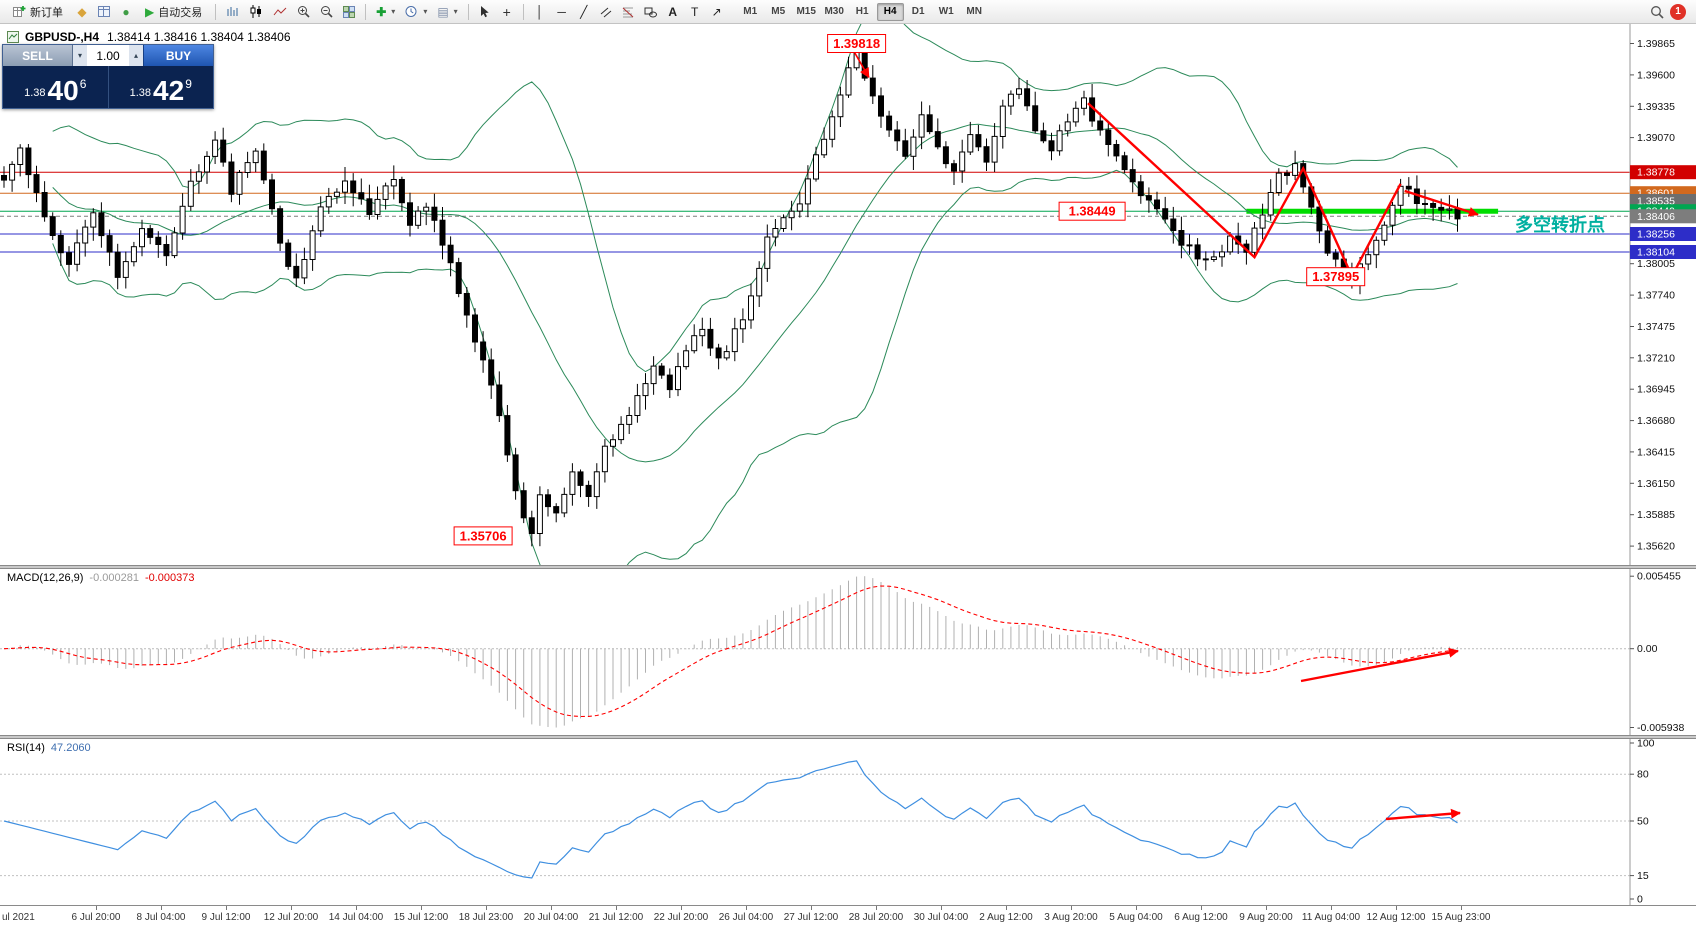 The height and width of the screenshot is (946, 1696). What do you see at coordinates (161, 87) in the screenshot?
I see `buy-price: 1.38 42 9` at bounding box center [161, 87].